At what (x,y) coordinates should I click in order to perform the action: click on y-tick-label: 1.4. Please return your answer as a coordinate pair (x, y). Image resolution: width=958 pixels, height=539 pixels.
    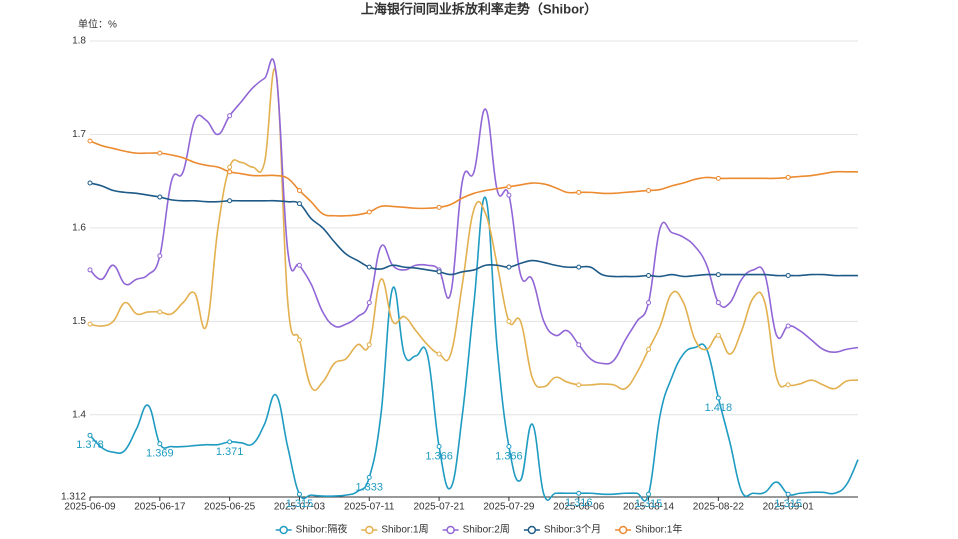
    Looking at the image, I should click on (79, 414).